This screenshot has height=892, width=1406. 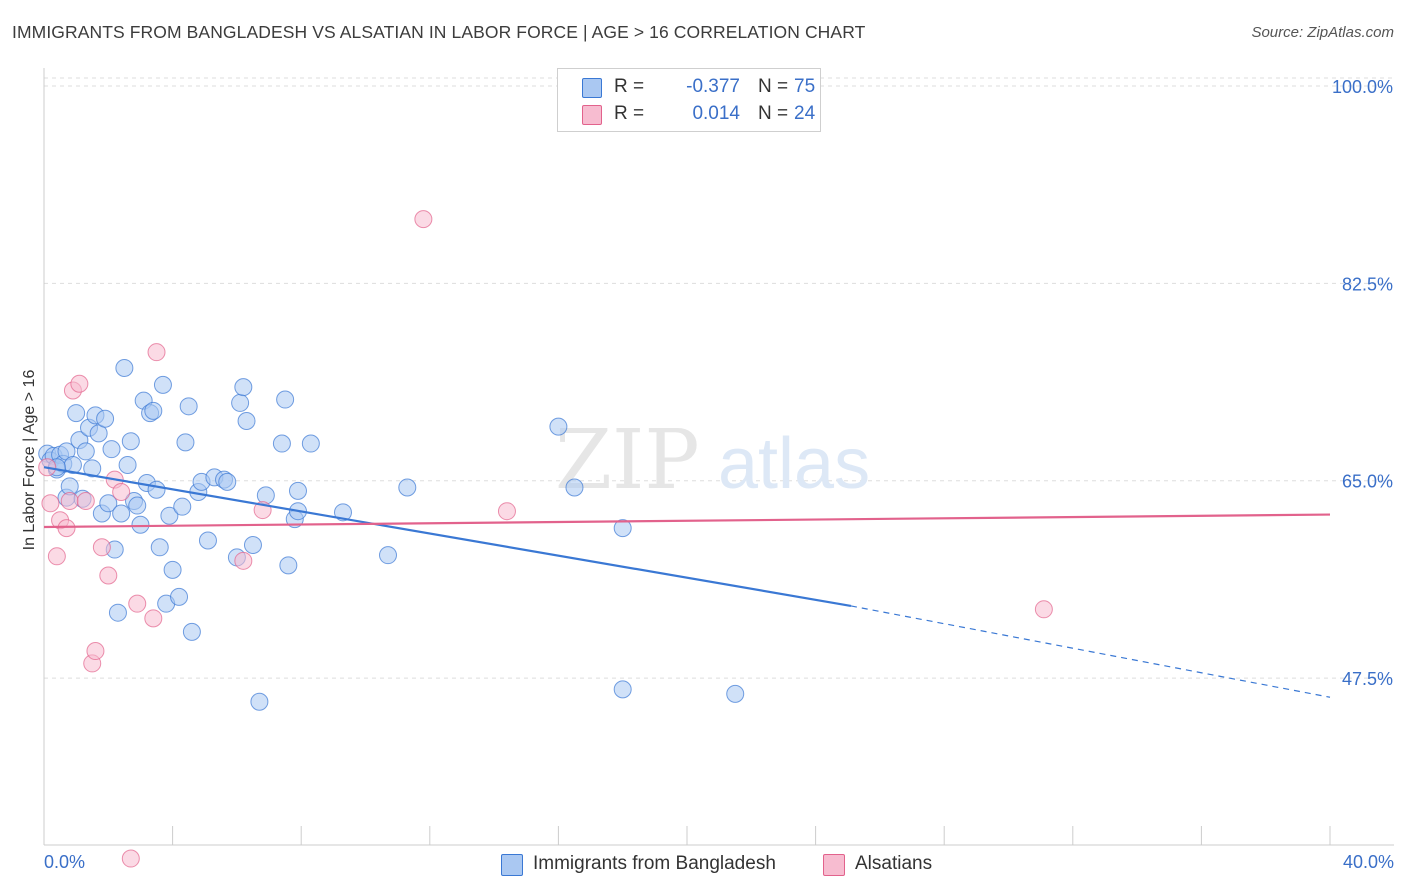 I want to click on y-tick-labels: 47.5% 65.0% 82.5% 100.0%, so click(x=1362, y=383).